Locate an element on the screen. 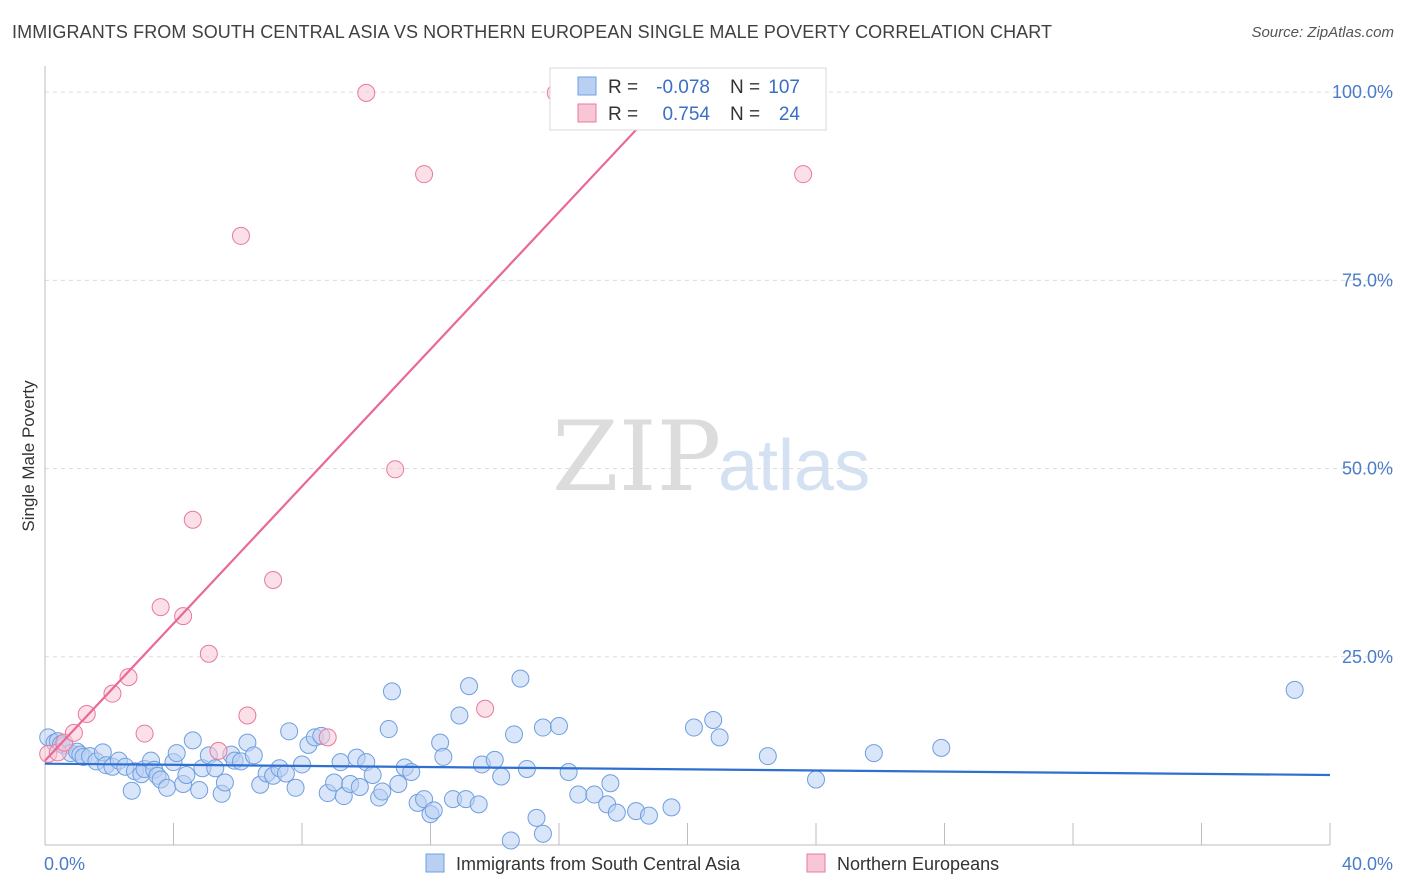 This screenshot has width=1406, height=892. legend-swatch-pink is located at coordinates (587, 113).